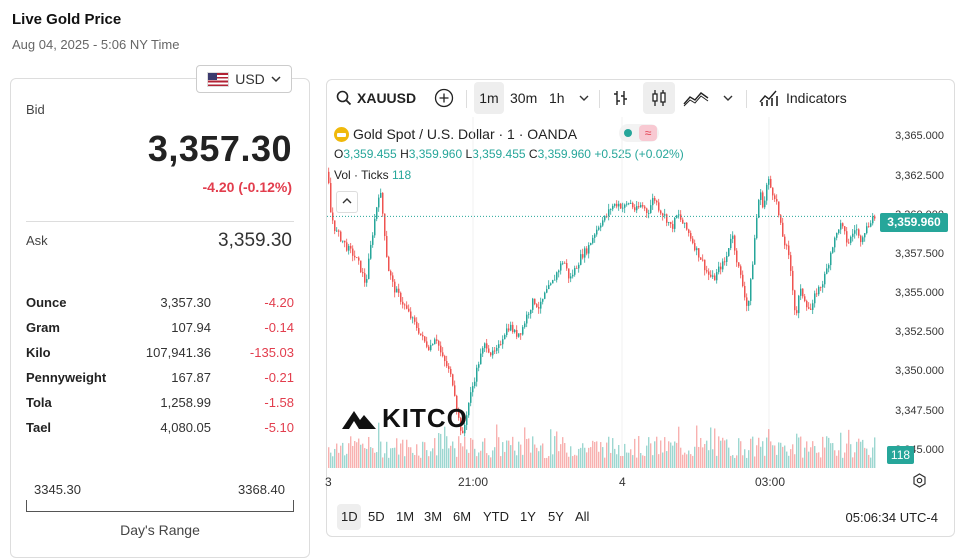  I want to click on range-5y: 5Y, so click(556, 516).